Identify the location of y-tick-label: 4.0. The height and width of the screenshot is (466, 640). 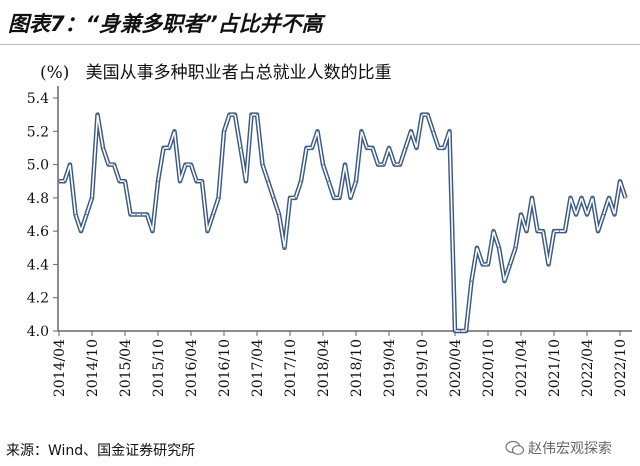
(38, 332).